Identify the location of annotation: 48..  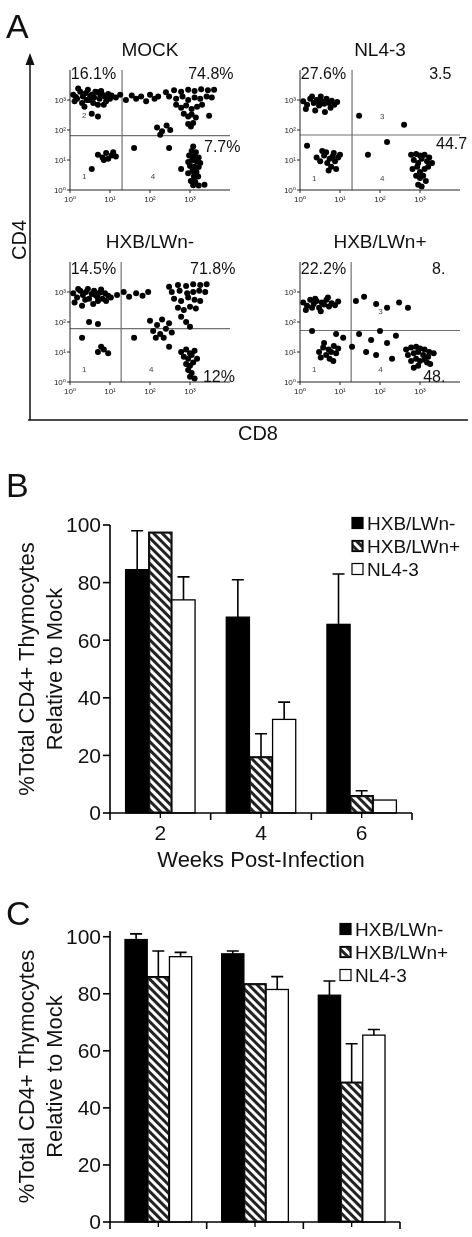
(434, 376).